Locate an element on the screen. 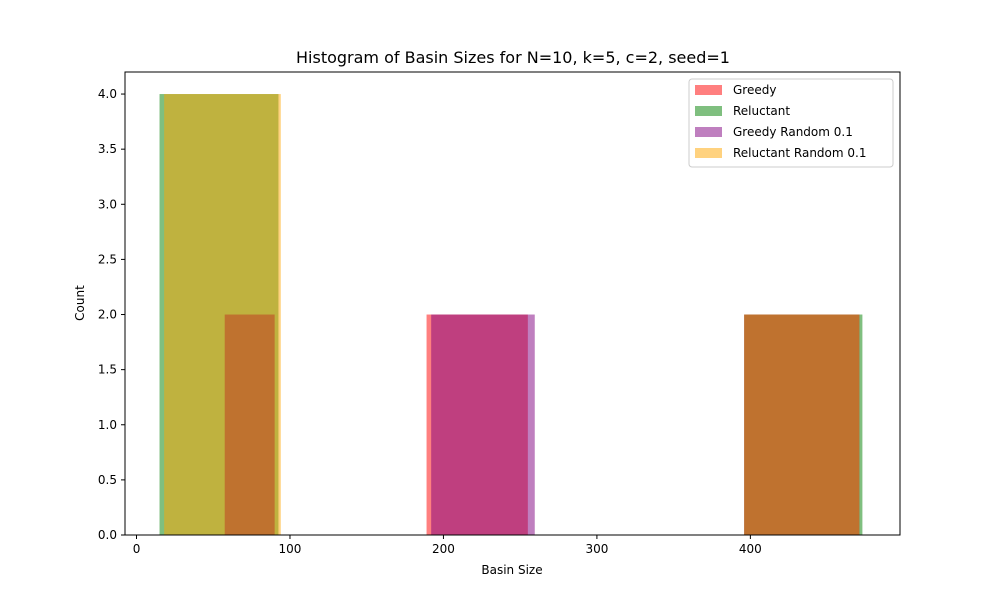 This screenshot has width=1000, height=600. legend-swatch-reluctant is located at coordinates (708, 111).